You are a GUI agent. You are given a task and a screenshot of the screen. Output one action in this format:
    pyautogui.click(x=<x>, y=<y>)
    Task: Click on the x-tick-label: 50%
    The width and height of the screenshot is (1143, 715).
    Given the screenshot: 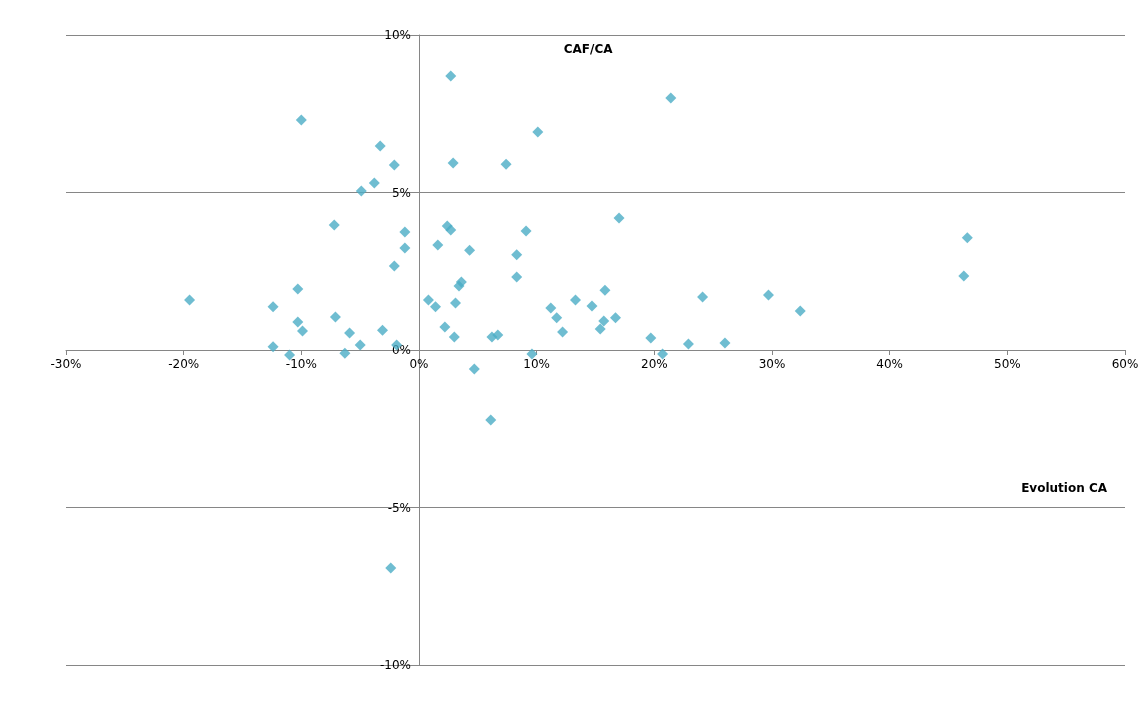 What is the action you would take?
    pyautogui.click(x=1007, y=364)
    